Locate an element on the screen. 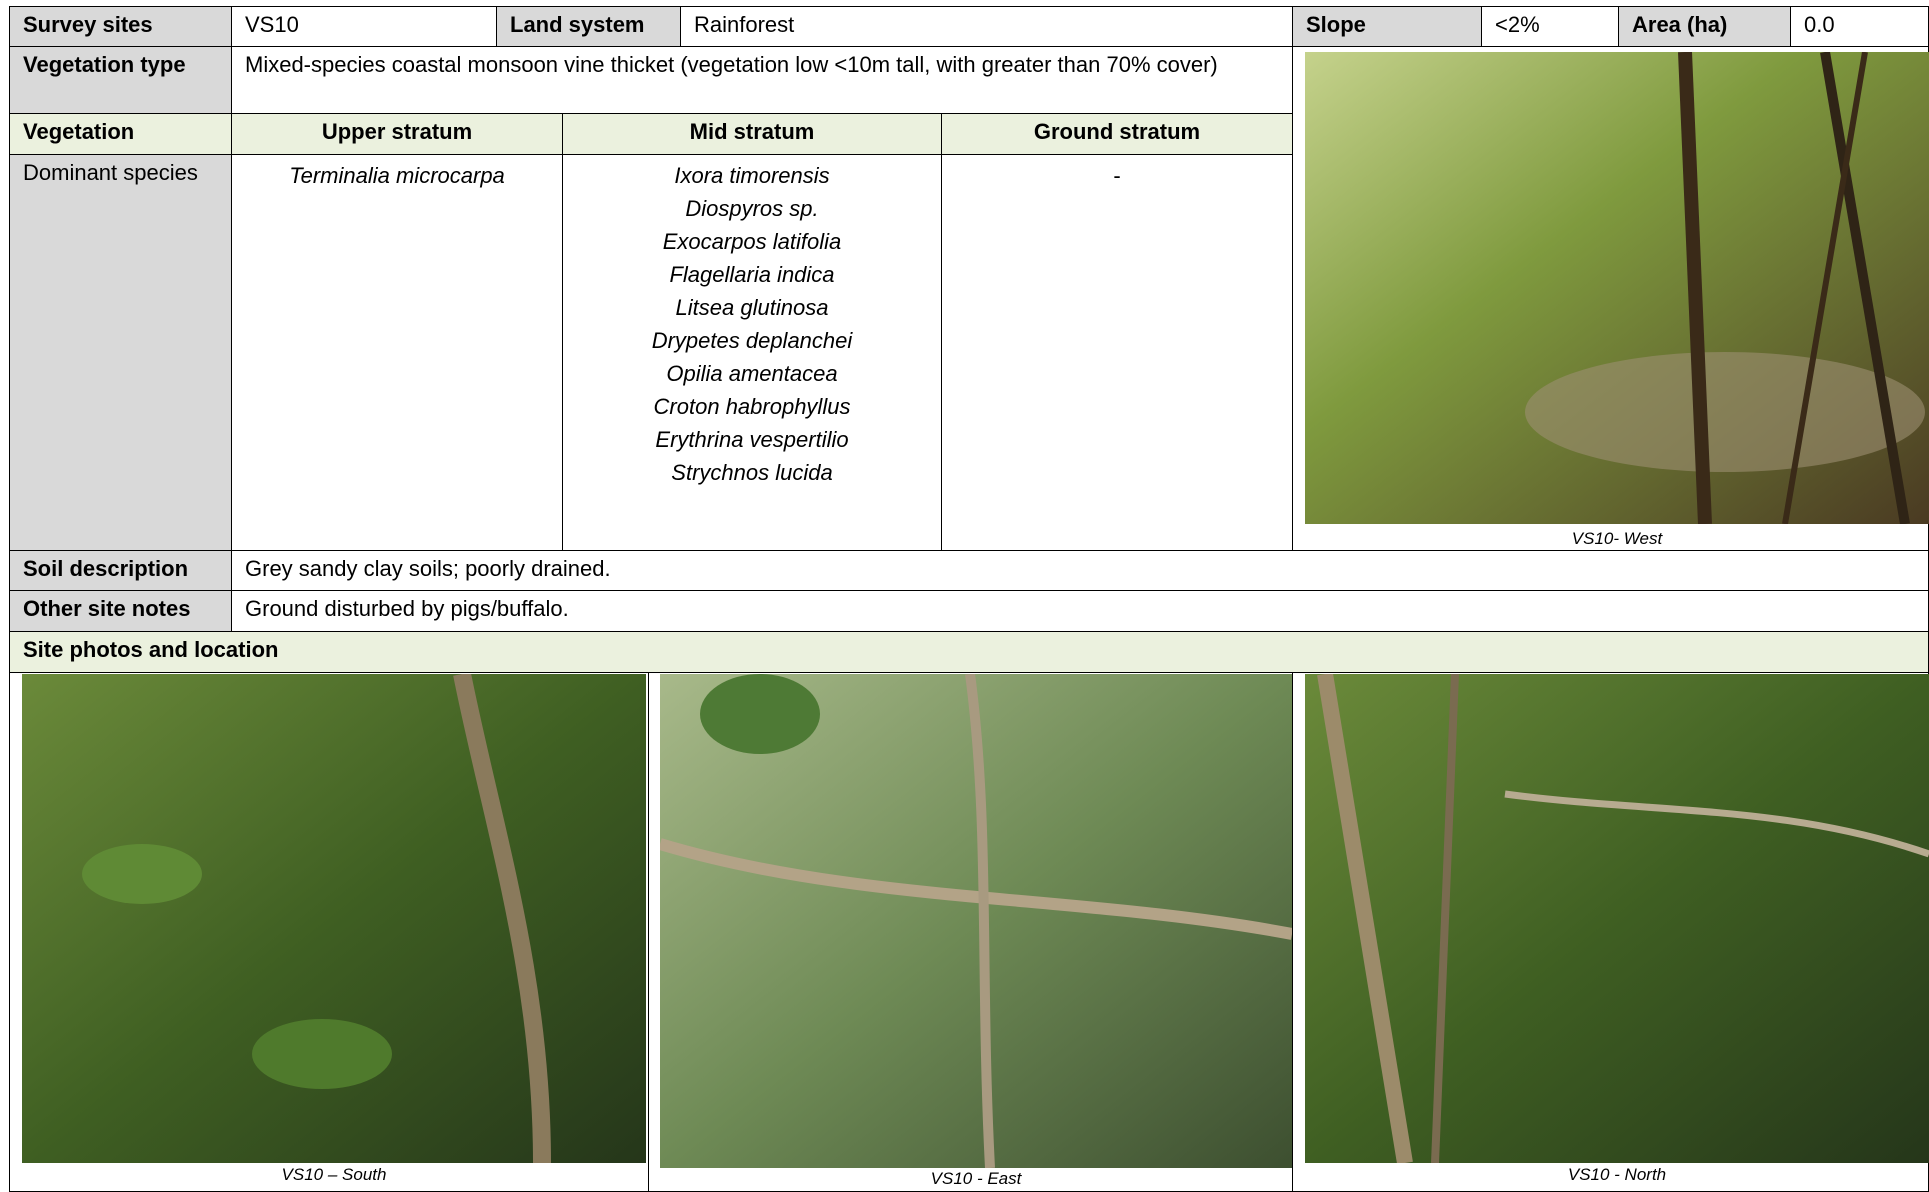 Image resolution: width=1929 pixels, height=1192 pixels. photo-north is located at coordinates (1617, 918).